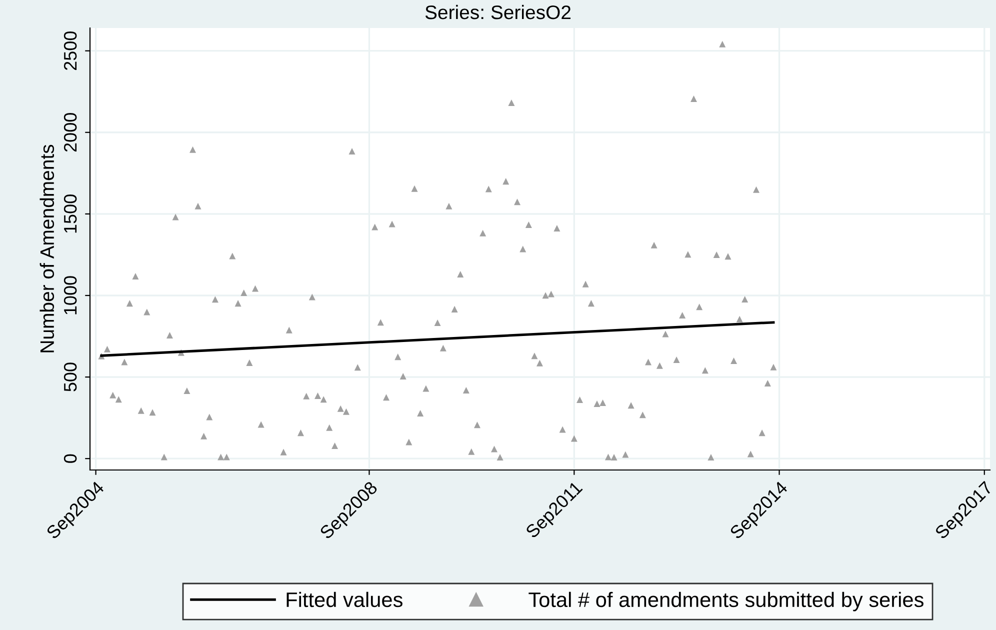 The width and height of the screenshot is (996, 630). Describe the element at coordinates (498, 12) in the screenshot. I see `chart-title: Series: SeriesO2` at that location.